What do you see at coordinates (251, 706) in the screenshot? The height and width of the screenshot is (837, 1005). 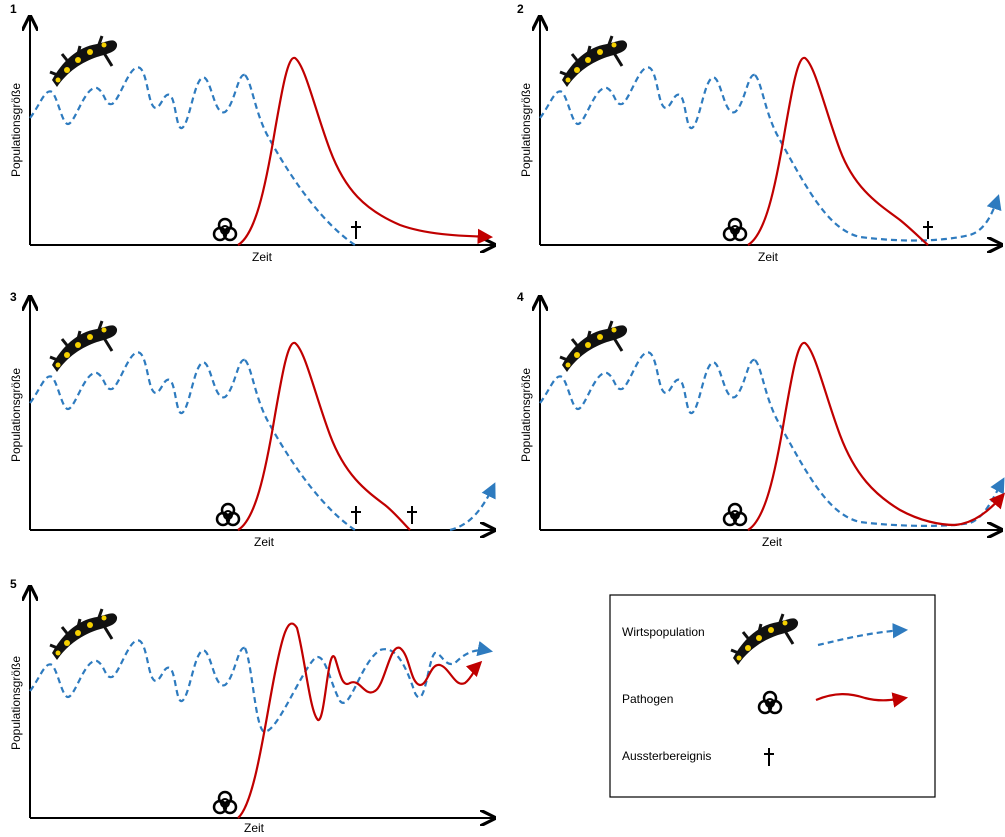 I see `panel: 5 Zeit Populationsgröße` at bounding box center [251, 706].